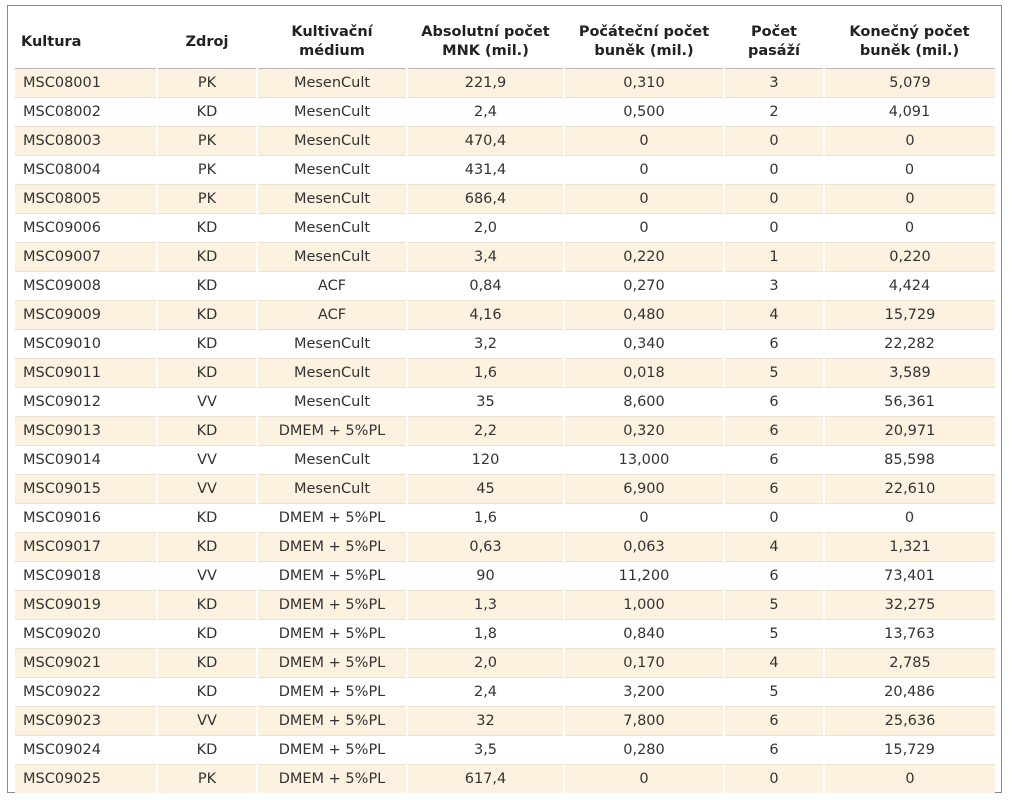  I want to click on cell-kultura: MSC09015, so click(86, 489).